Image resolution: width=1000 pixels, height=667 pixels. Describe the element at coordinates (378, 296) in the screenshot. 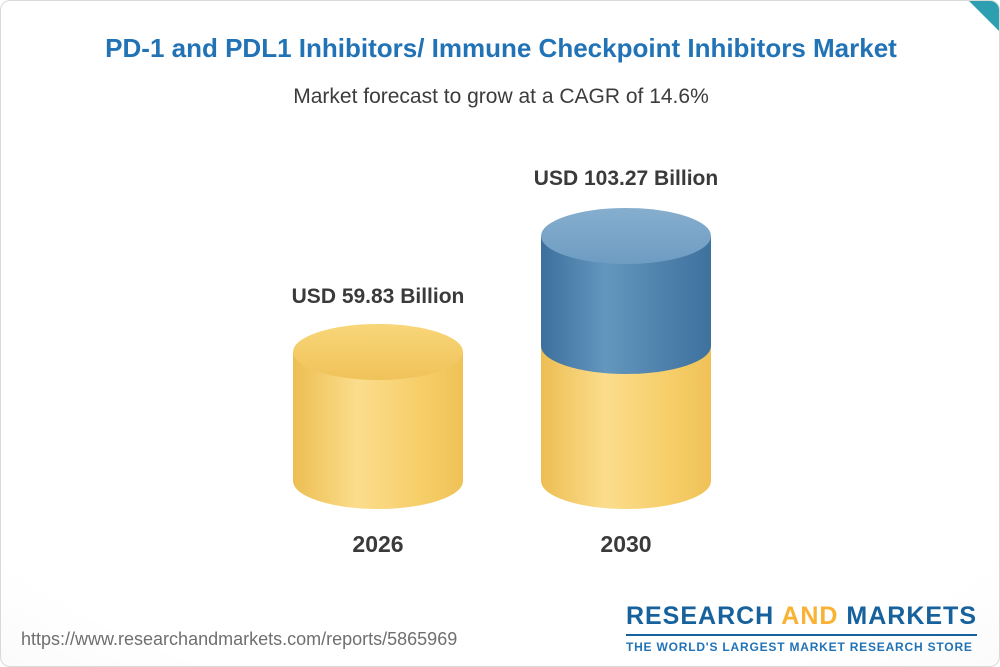

I see `value-label-2026: USD 59.83 Billion` at that location.